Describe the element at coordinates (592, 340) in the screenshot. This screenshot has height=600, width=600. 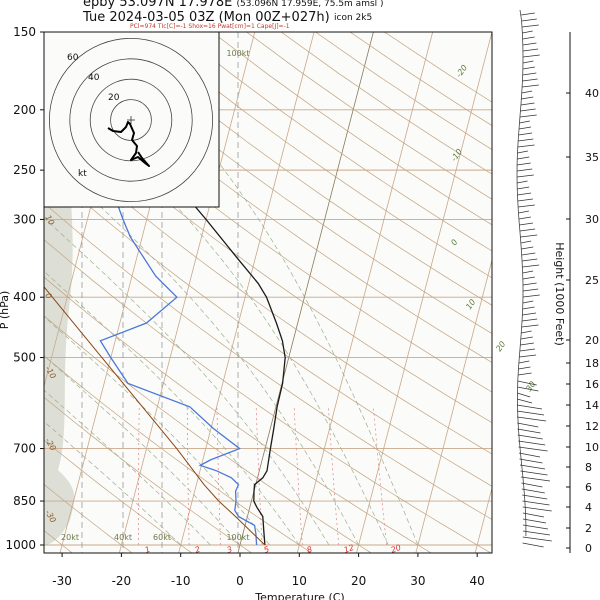
I see `height-tick-label: 20` at that location.